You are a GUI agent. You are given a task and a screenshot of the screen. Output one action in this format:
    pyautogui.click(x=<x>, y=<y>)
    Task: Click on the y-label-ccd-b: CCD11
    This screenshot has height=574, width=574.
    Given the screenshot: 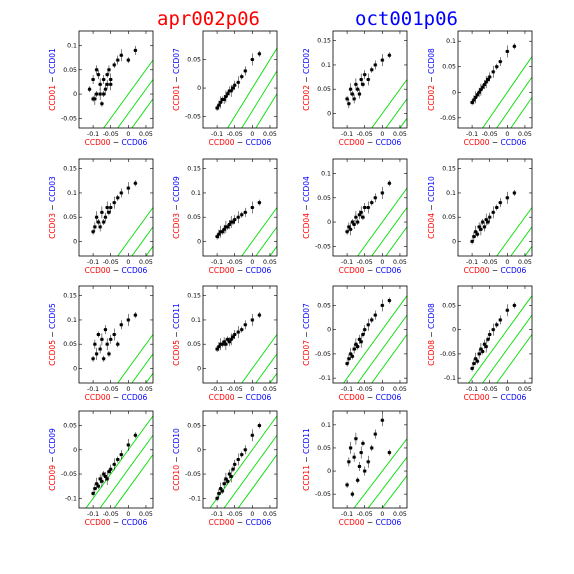 What is the action you would take?
    pyautogui.click(x=306, y=441)
    